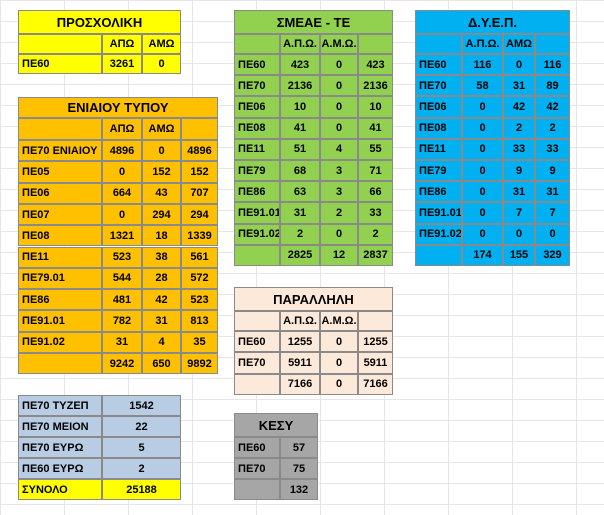 The image size is (604, 515). Describe the element at coordinates (300, 384) in the screenshot. I see `total-cell: 7166` at that location.